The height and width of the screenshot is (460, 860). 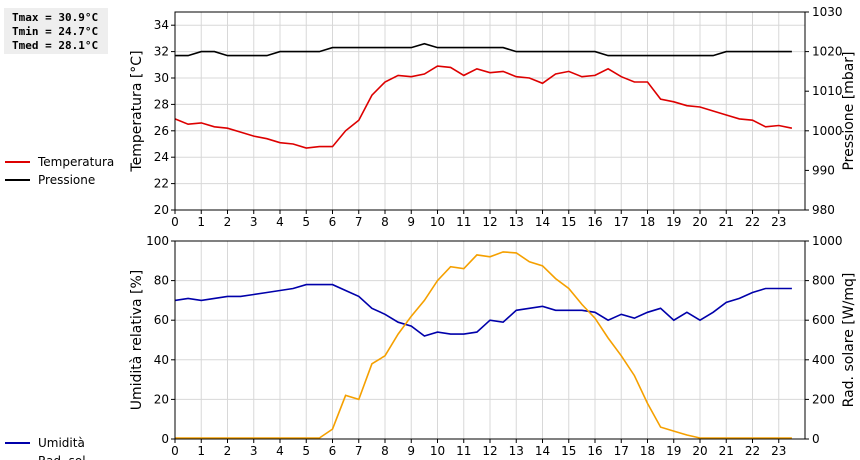 I want to click on legend-label: Rad. sol., so click(x=63, y=457).